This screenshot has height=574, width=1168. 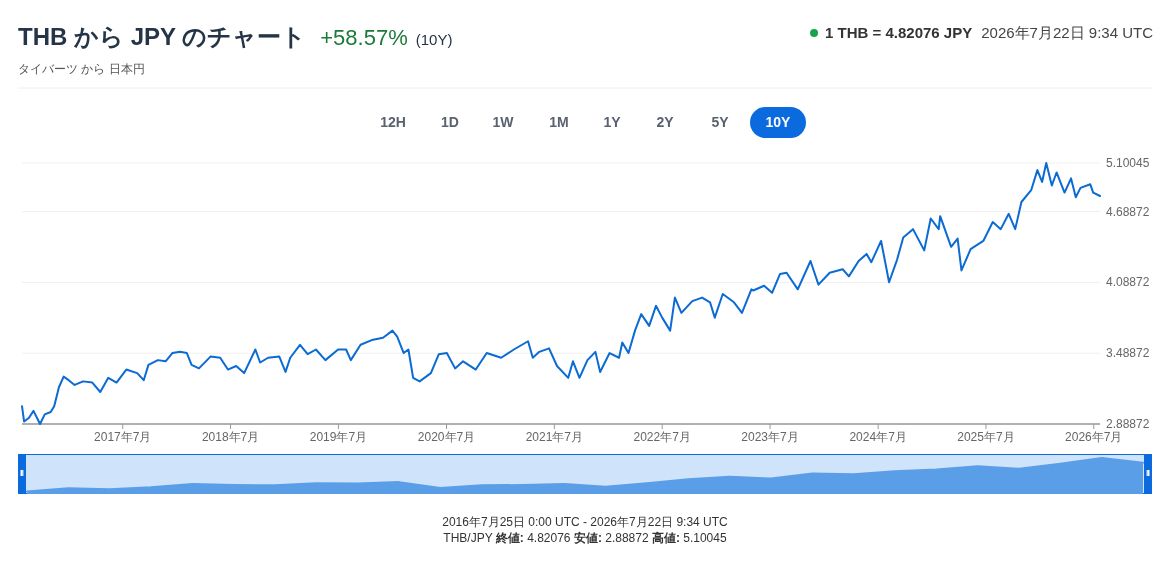 I want to click on x-tick-label: 2022年7月, so click(x=662, y=437).